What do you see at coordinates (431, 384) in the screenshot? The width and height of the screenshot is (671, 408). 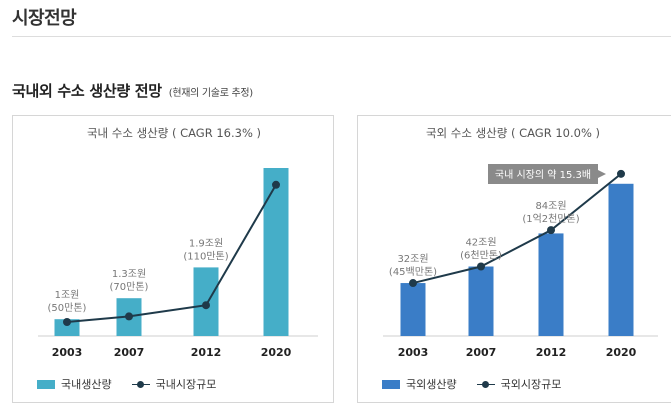 I see `legend-bar-label: 국외생산량` at bounding box center [431, 384].